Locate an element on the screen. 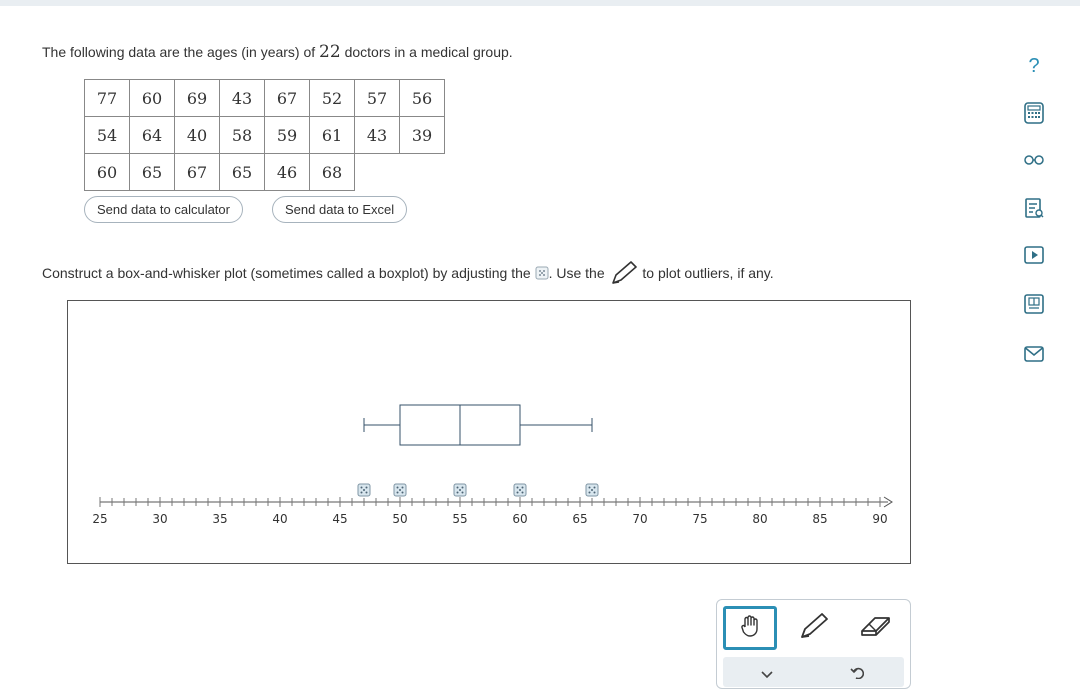 The width and height of the screenshot is (1080, 689). calculator-button is located at coordinates (1034, 115).